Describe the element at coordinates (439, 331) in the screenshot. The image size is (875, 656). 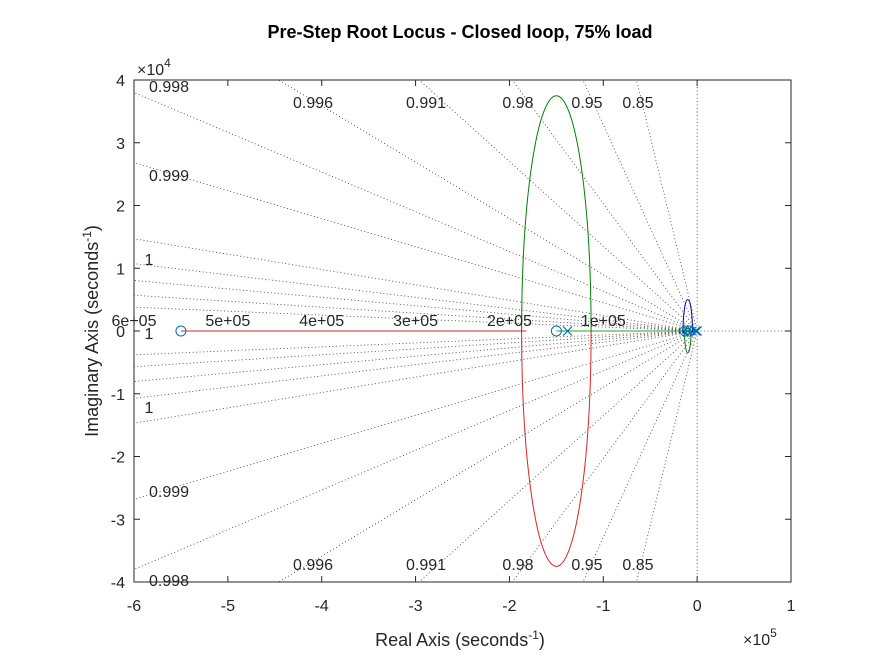
I see `pole-zero-markers` at that location.